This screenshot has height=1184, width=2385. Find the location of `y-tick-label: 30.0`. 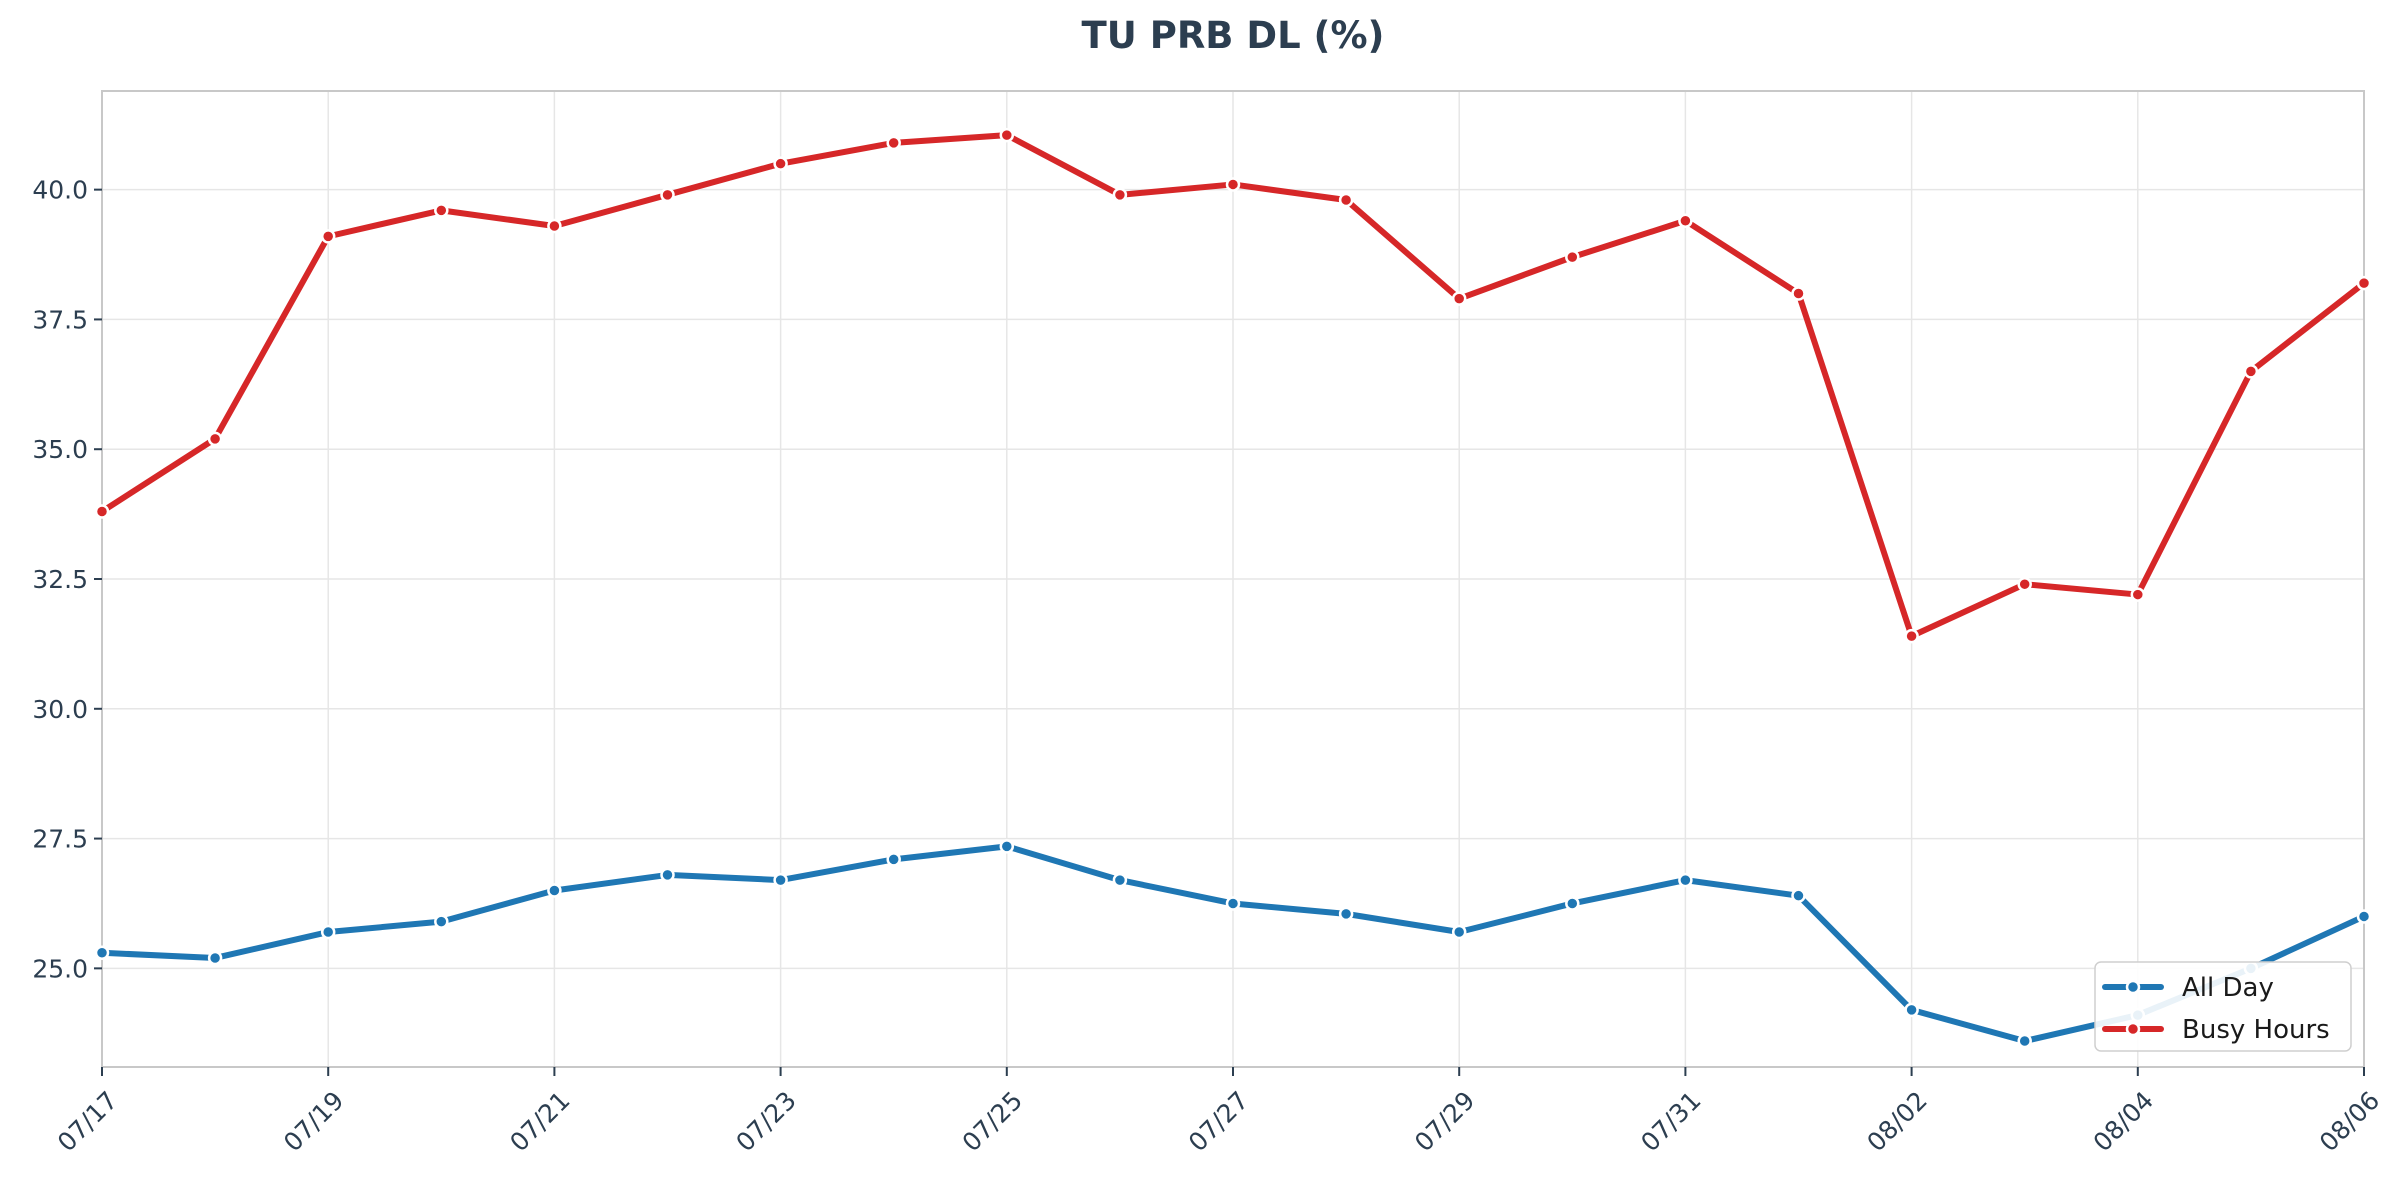

y-tick-label: 30.0 is located at coordinates (60, 709).